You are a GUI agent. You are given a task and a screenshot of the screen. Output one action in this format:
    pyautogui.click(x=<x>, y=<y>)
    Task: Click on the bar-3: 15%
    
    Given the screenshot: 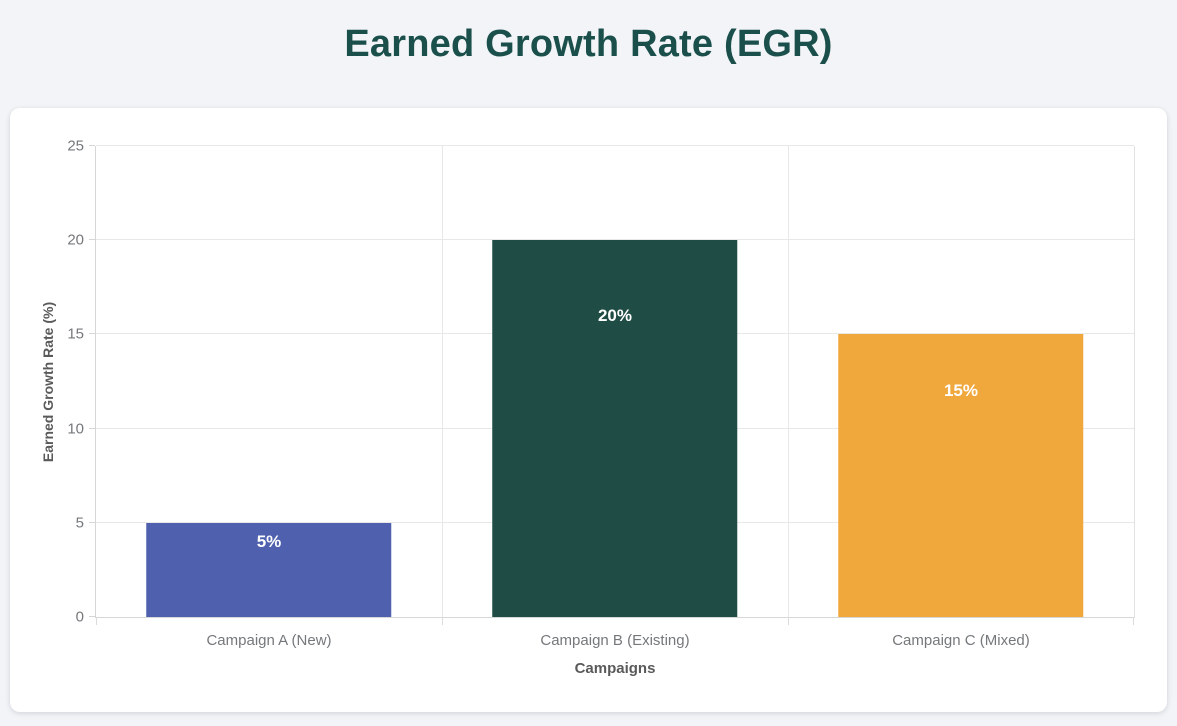 What is the action you would take?
    pyautogui.click(x=961, y=475)
    